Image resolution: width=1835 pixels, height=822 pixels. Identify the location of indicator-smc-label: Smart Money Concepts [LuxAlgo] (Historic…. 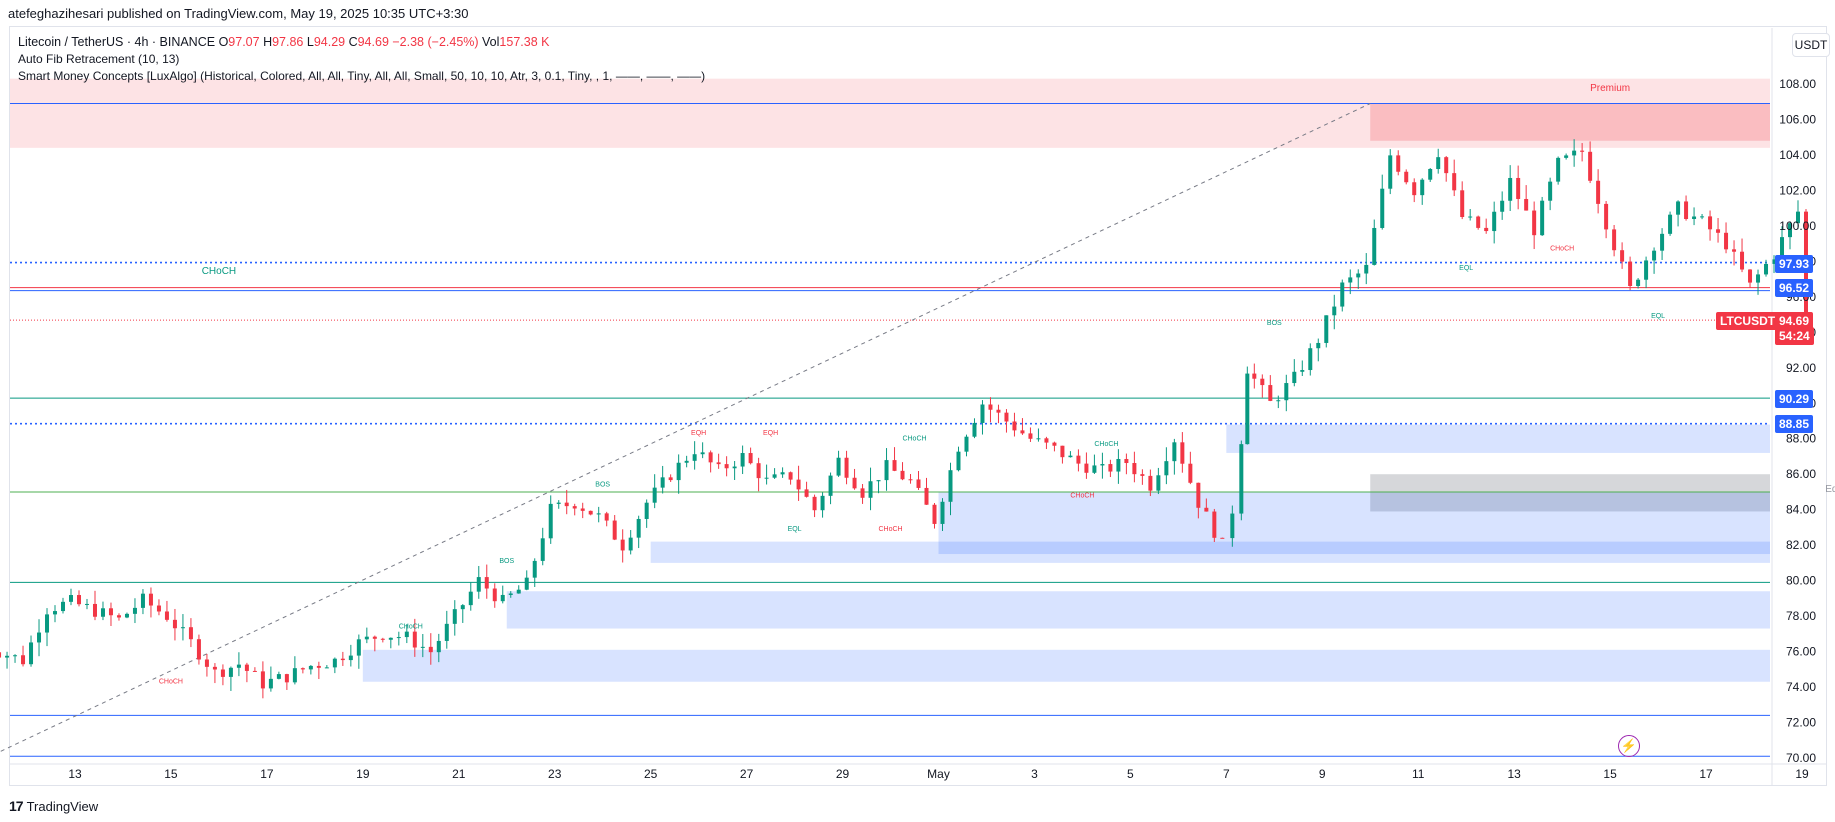
(362, 76).